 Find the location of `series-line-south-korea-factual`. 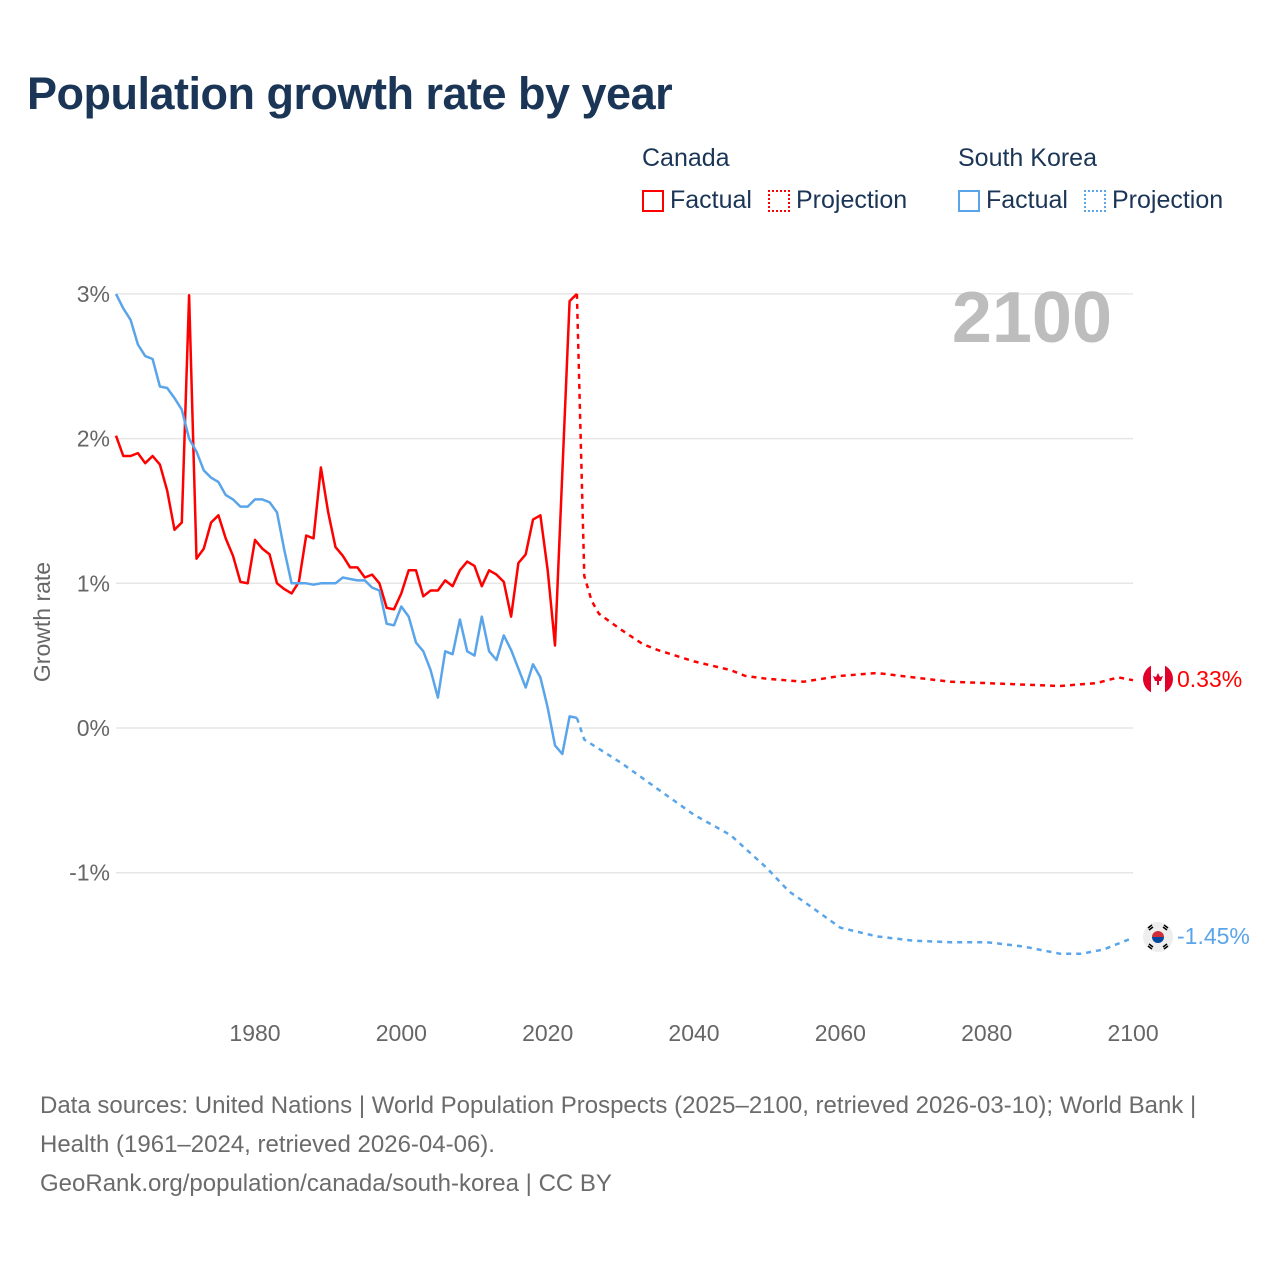

series-line-south-korea-factual is located at coordinates (346, 524).